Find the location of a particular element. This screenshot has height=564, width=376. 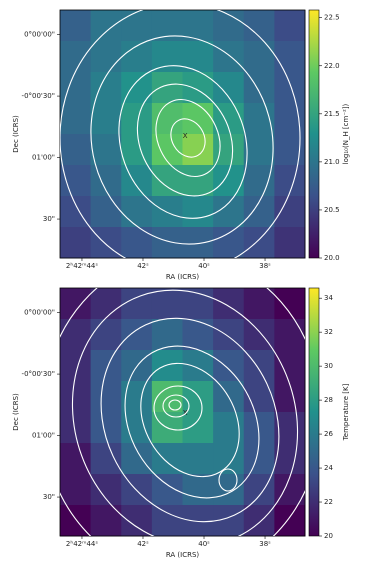

colorbar-label: log₁₀(N_H [cm⁻²]) is located at coordinates (346, 133).